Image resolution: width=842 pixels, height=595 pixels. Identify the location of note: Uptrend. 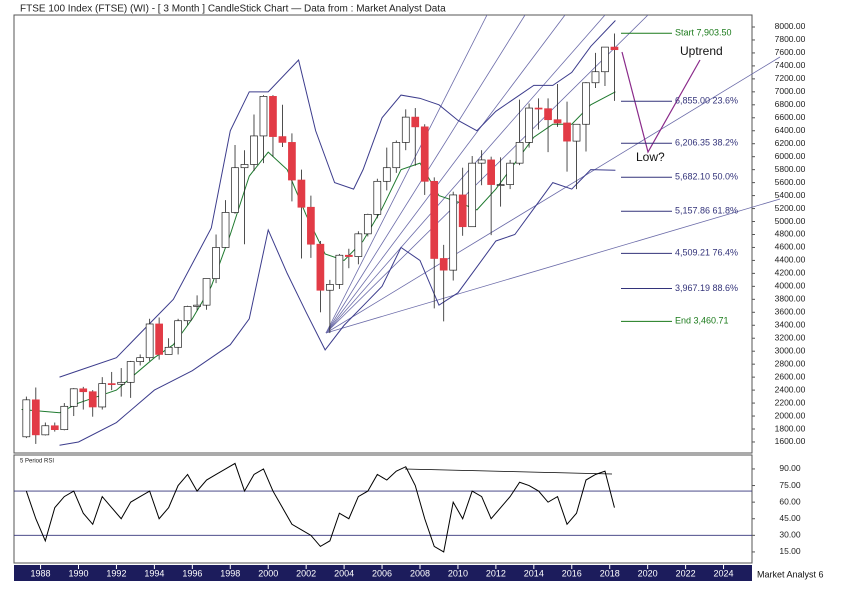
(701, 51).